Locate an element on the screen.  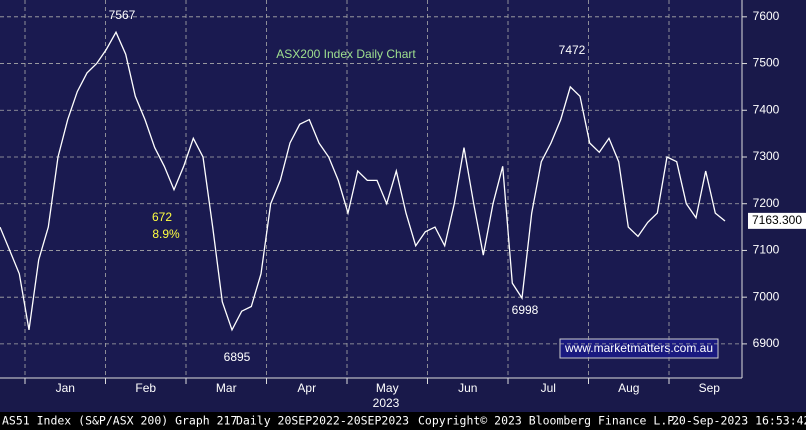
annotation: 672 is located at coordinates (162, 217).